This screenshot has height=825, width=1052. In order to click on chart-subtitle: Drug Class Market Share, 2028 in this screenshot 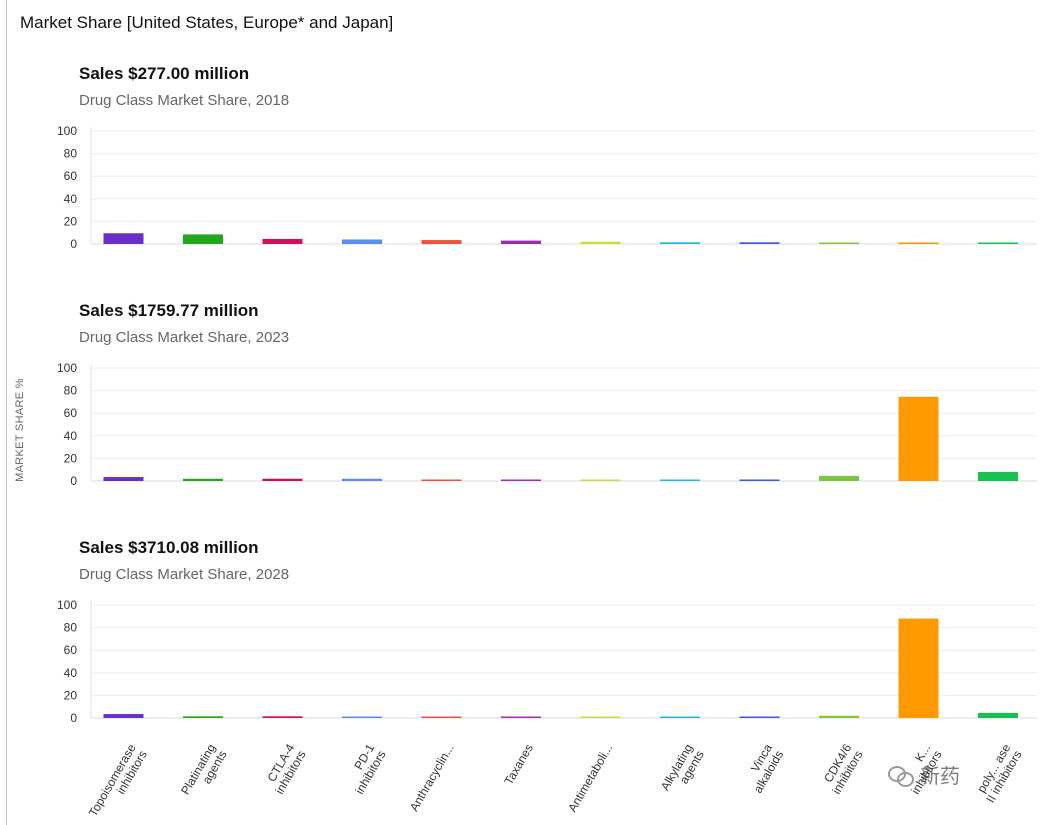, I will do `click(184, 574)`.